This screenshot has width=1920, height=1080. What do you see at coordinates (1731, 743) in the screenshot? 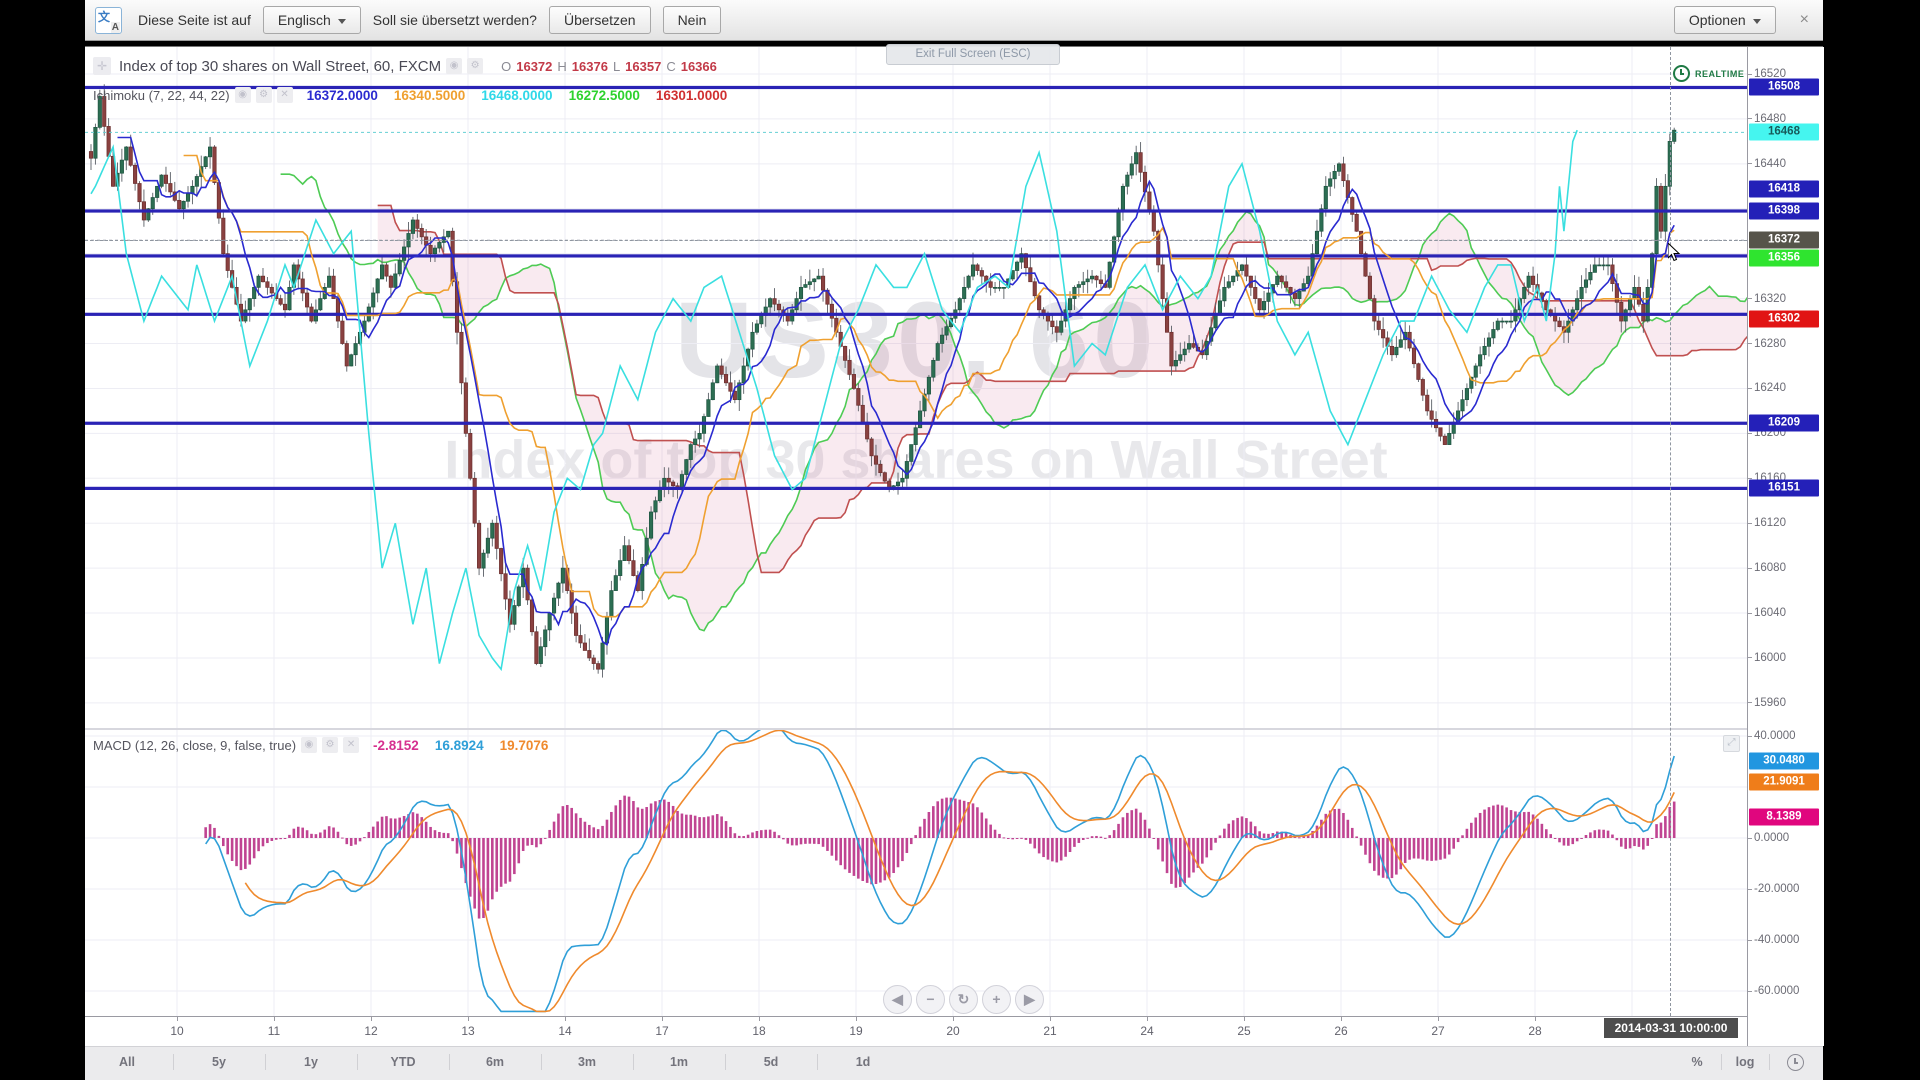
I see `macd-expand-icon: ⤢` at bounding box center [1731, 743].